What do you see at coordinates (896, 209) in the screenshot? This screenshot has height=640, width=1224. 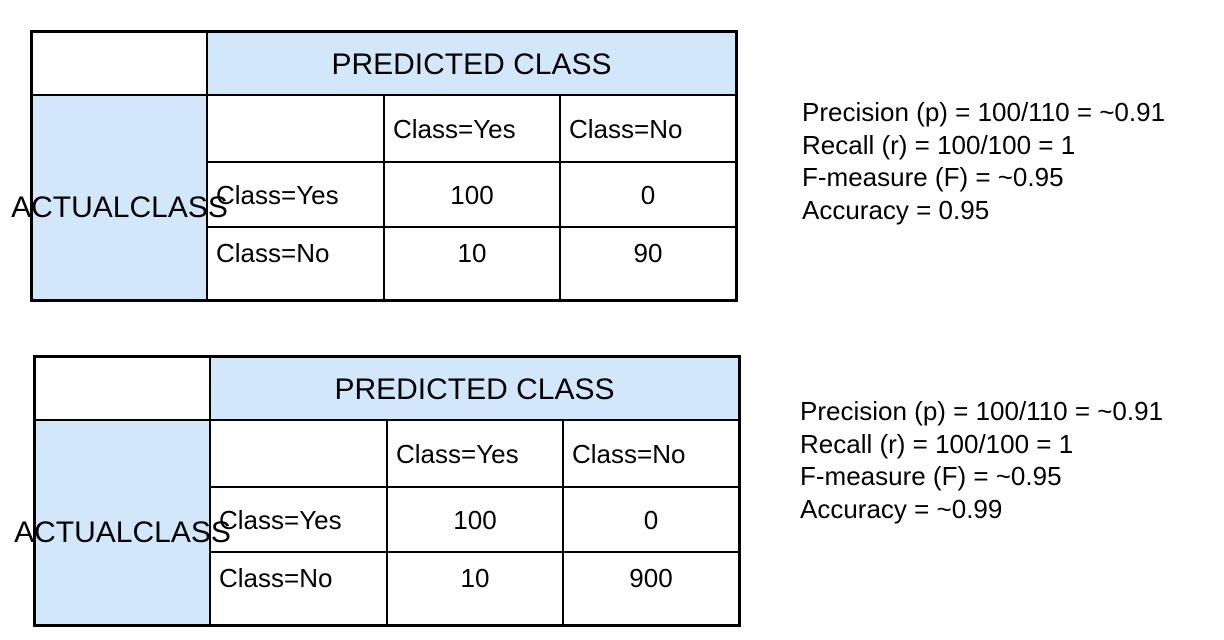 I see `accuracy-text: Accuracy = 0.95` at bounding box center [896, 209].